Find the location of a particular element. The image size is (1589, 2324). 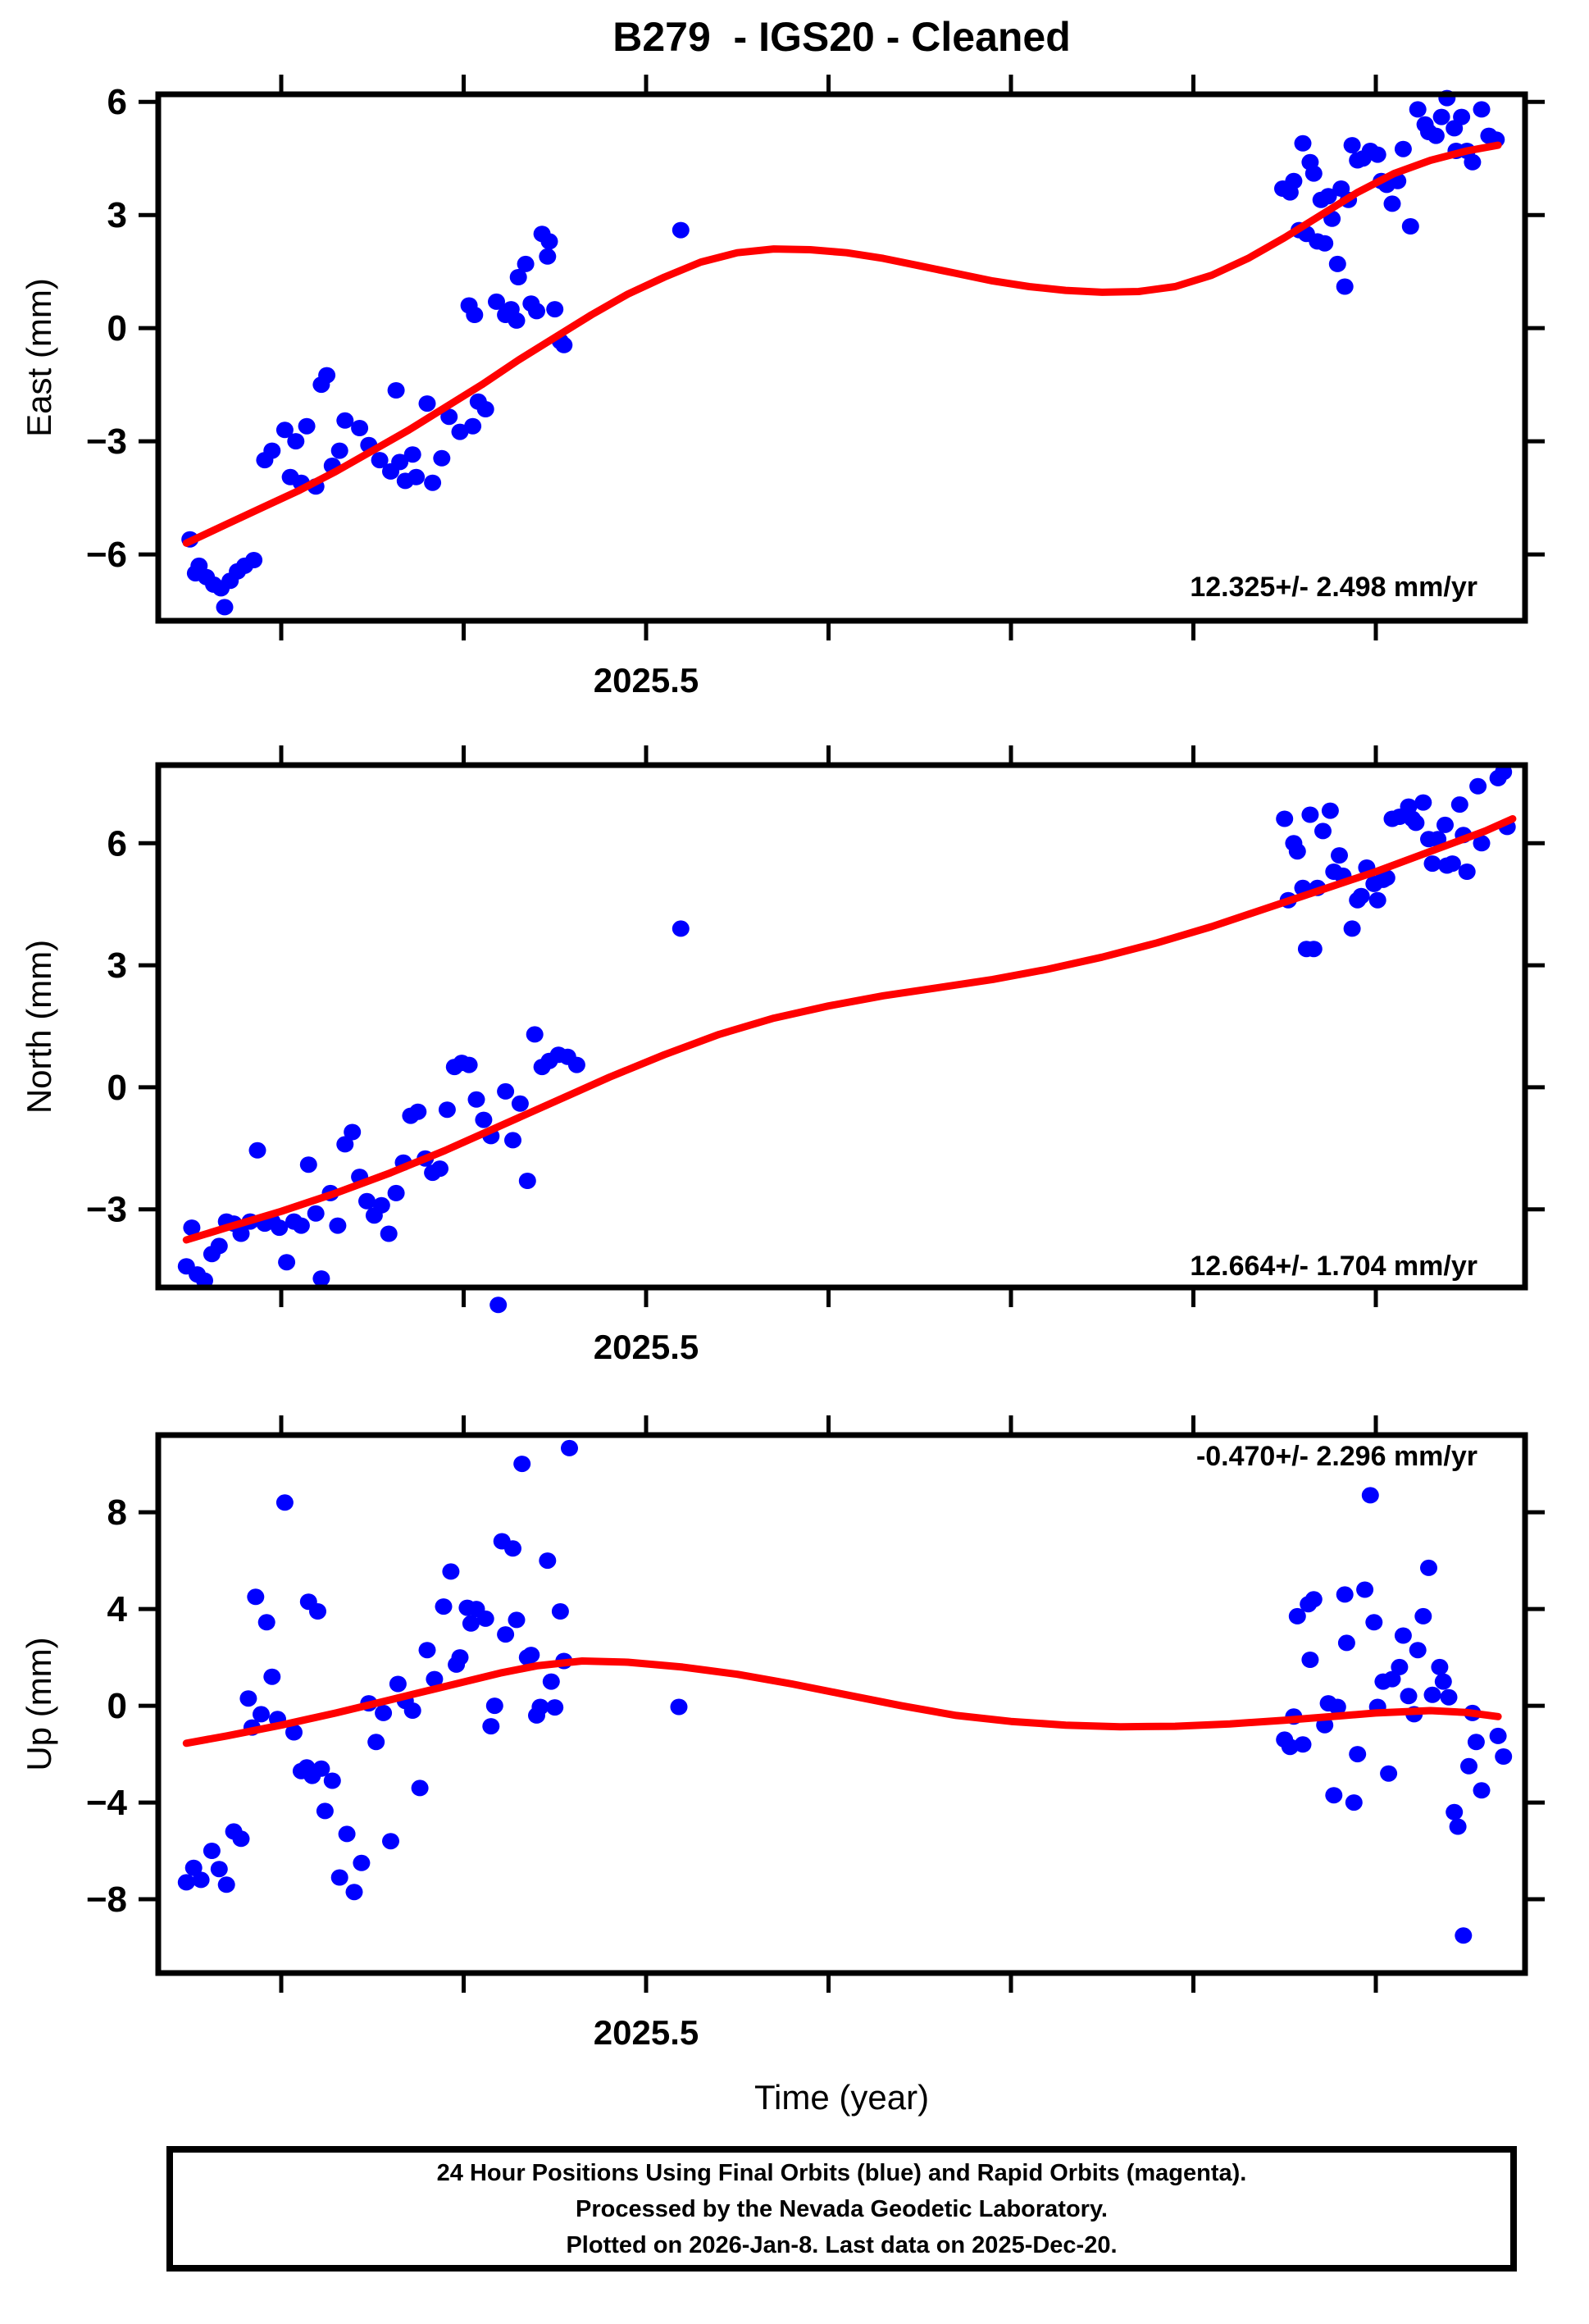

svg-text: −4 is located at coordinates (107, 1803).